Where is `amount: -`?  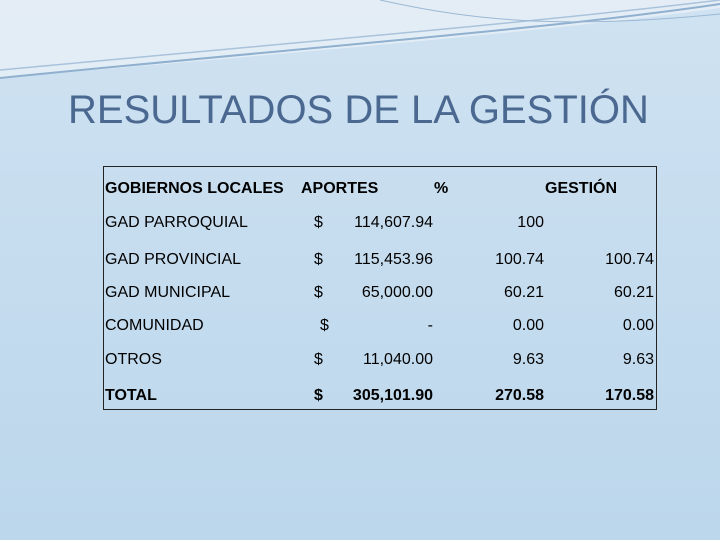
amount: - is located at coordinates (430, 325).